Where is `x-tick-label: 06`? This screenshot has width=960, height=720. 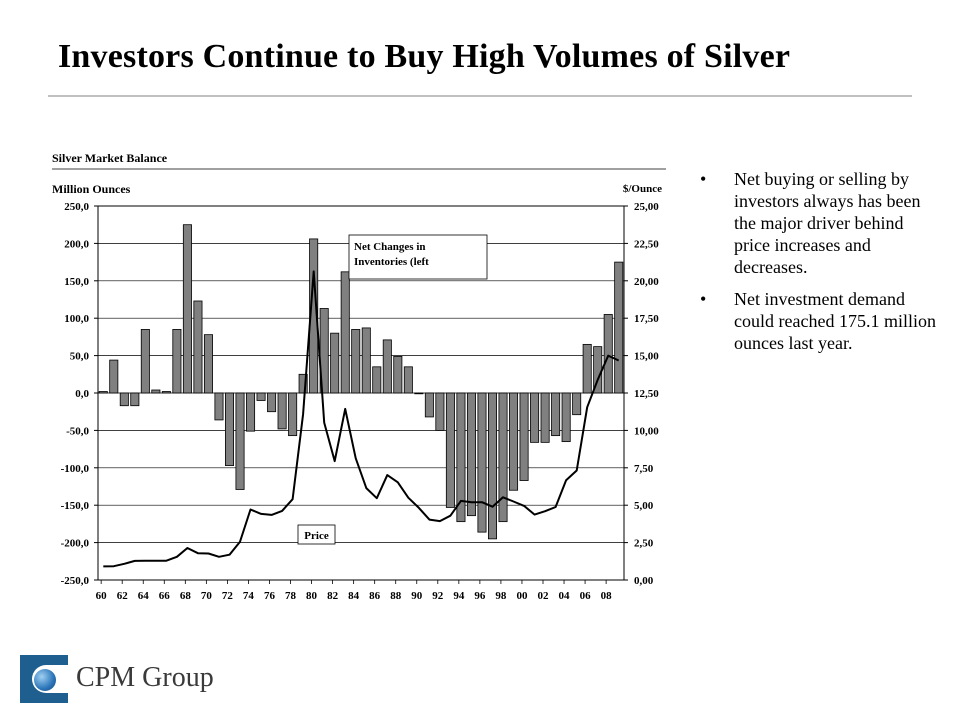 x-tick-label: 06 is located at coordinates (586, 596).